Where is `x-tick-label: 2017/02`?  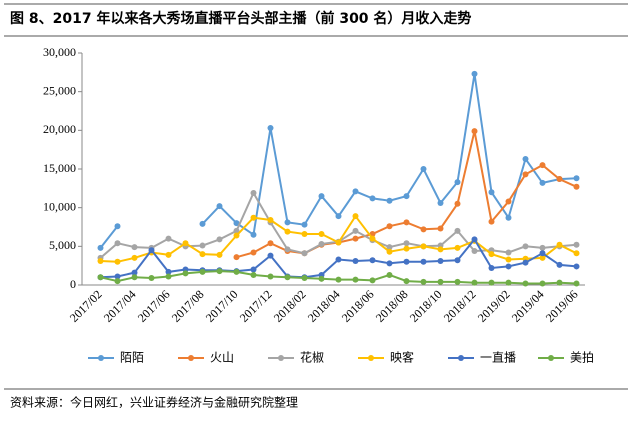 x-tick-label: 2017/02 is located at coordinates (86, 306).